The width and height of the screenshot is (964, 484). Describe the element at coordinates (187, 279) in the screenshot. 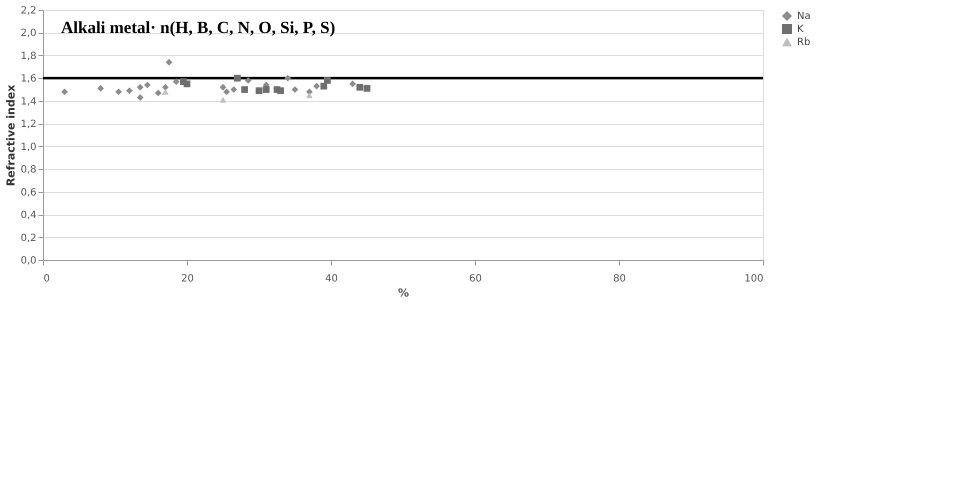

I see `x-tick-label: 20` at that location.